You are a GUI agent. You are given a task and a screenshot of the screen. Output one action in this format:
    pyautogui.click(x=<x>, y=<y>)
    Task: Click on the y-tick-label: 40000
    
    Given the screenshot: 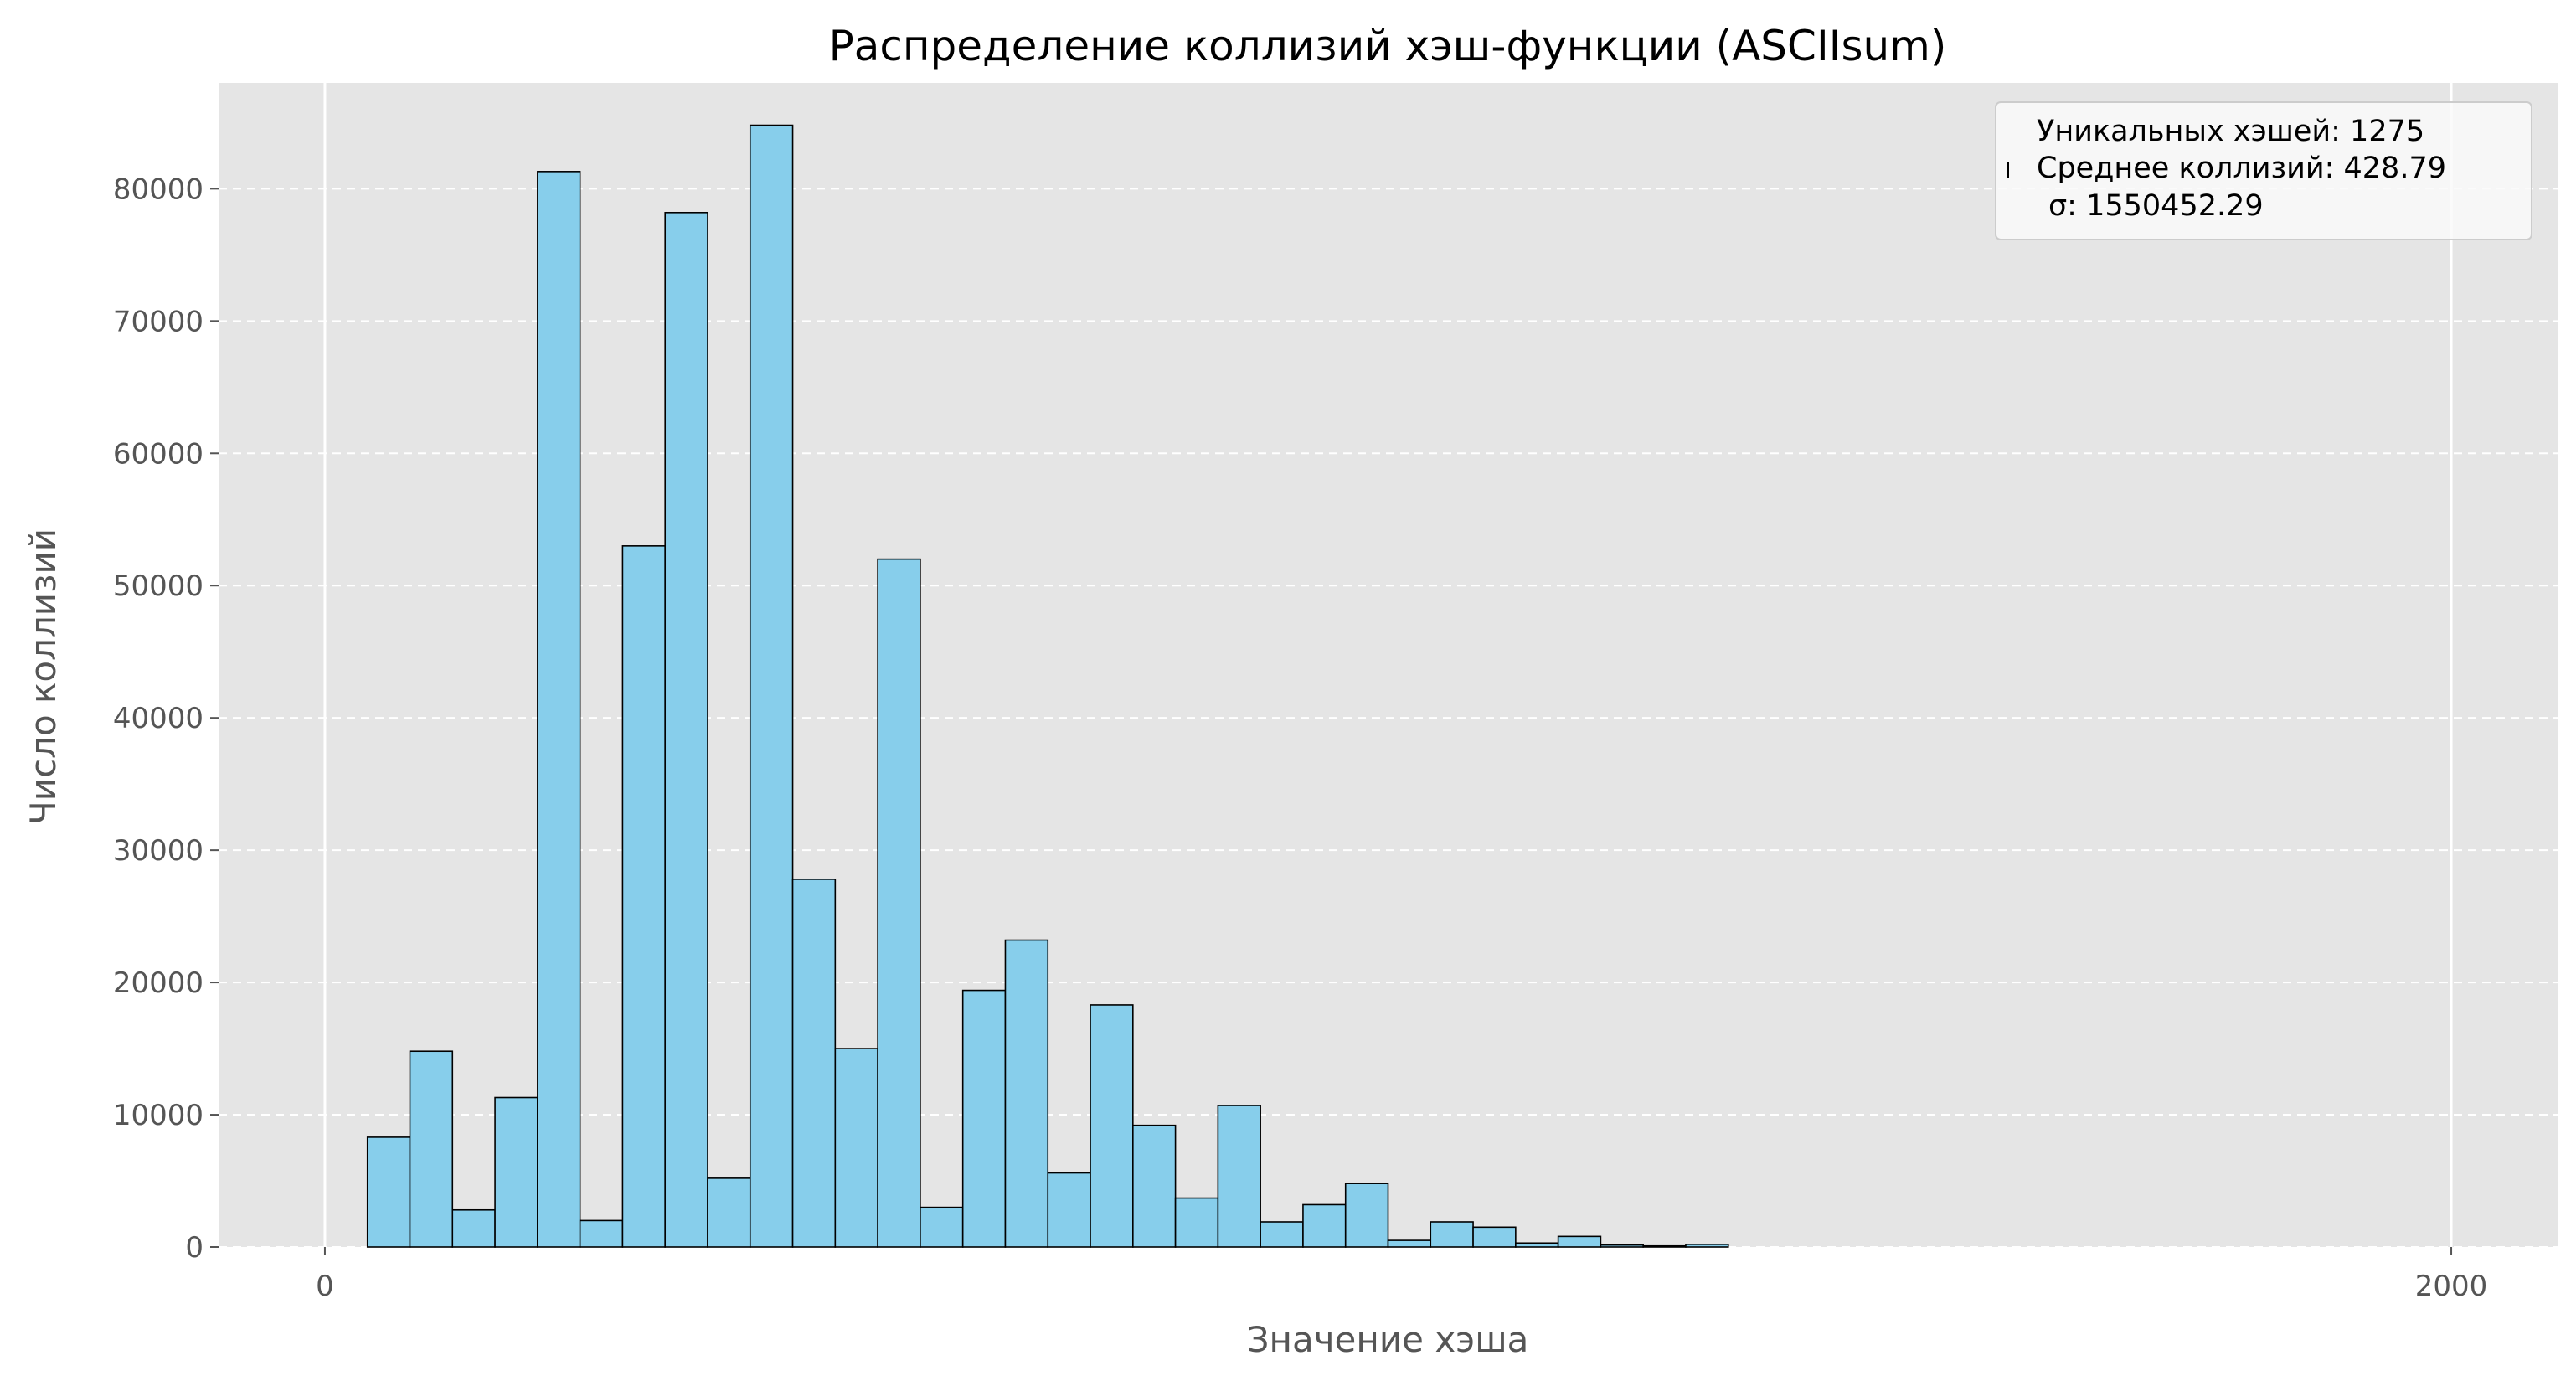 What is the action you would take?
    pyautogui.click(x=158, y=718)
    